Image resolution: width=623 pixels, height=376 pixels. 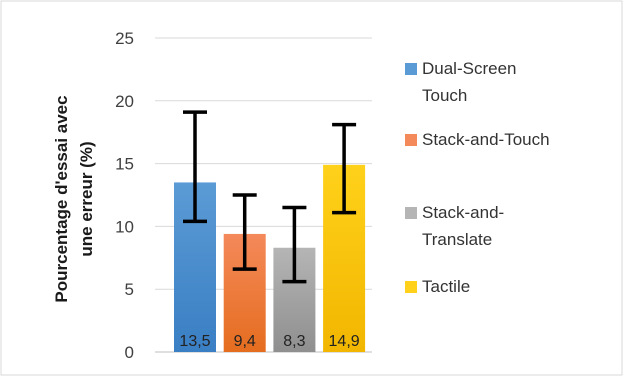 I want to click on y-tick-label: 5, so click(x=129, y=289).